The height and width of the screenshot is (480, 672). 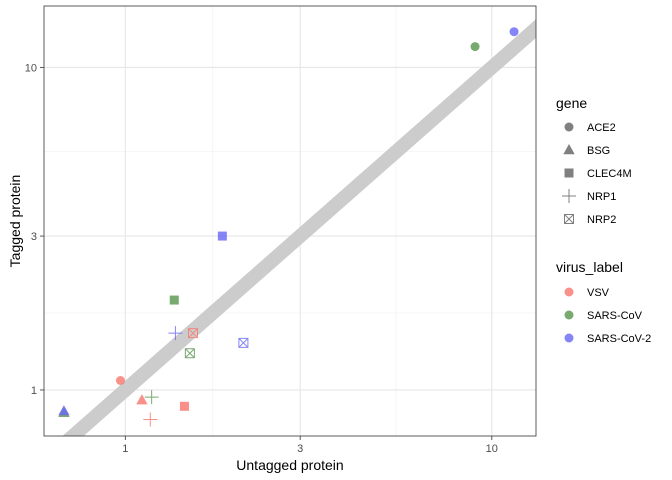 What do you see at coordinates (189, 353) in the screenshot?
I see `point-nrp2-sars-cov` at bounding box center [189, 353].